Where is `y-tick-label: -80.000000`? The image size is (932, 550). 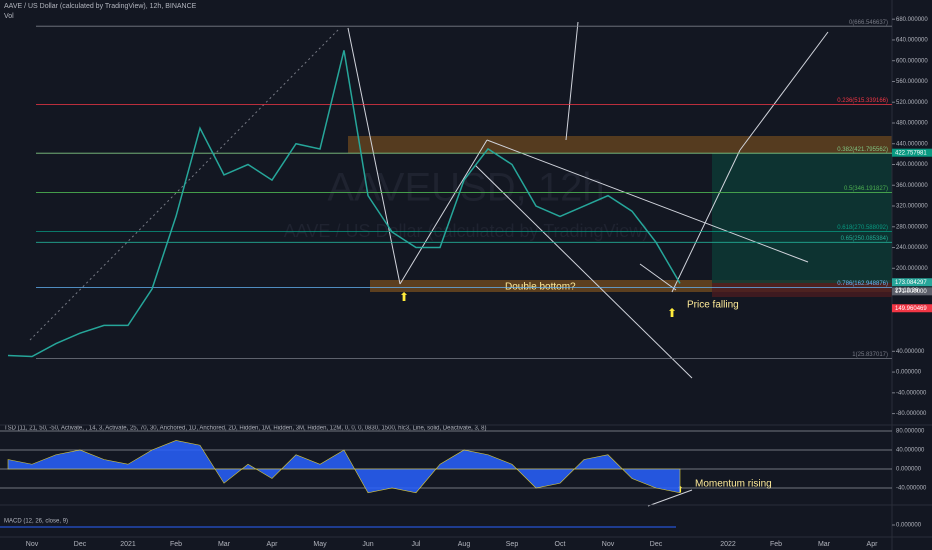 y-tick-label: -80.000000 is located at coordinates (911, 414).